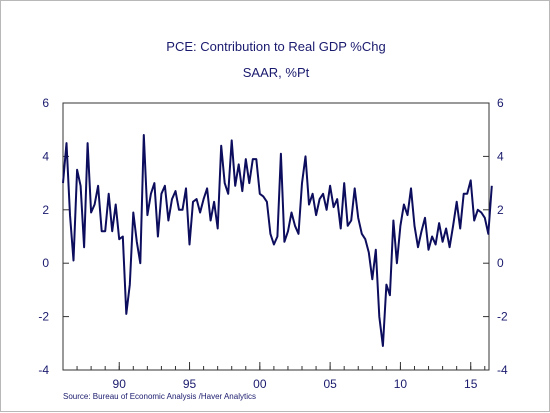 The width and height of the screenshot is (550, 413). I want to click on x-tick-label: 15, so click(471, 384).